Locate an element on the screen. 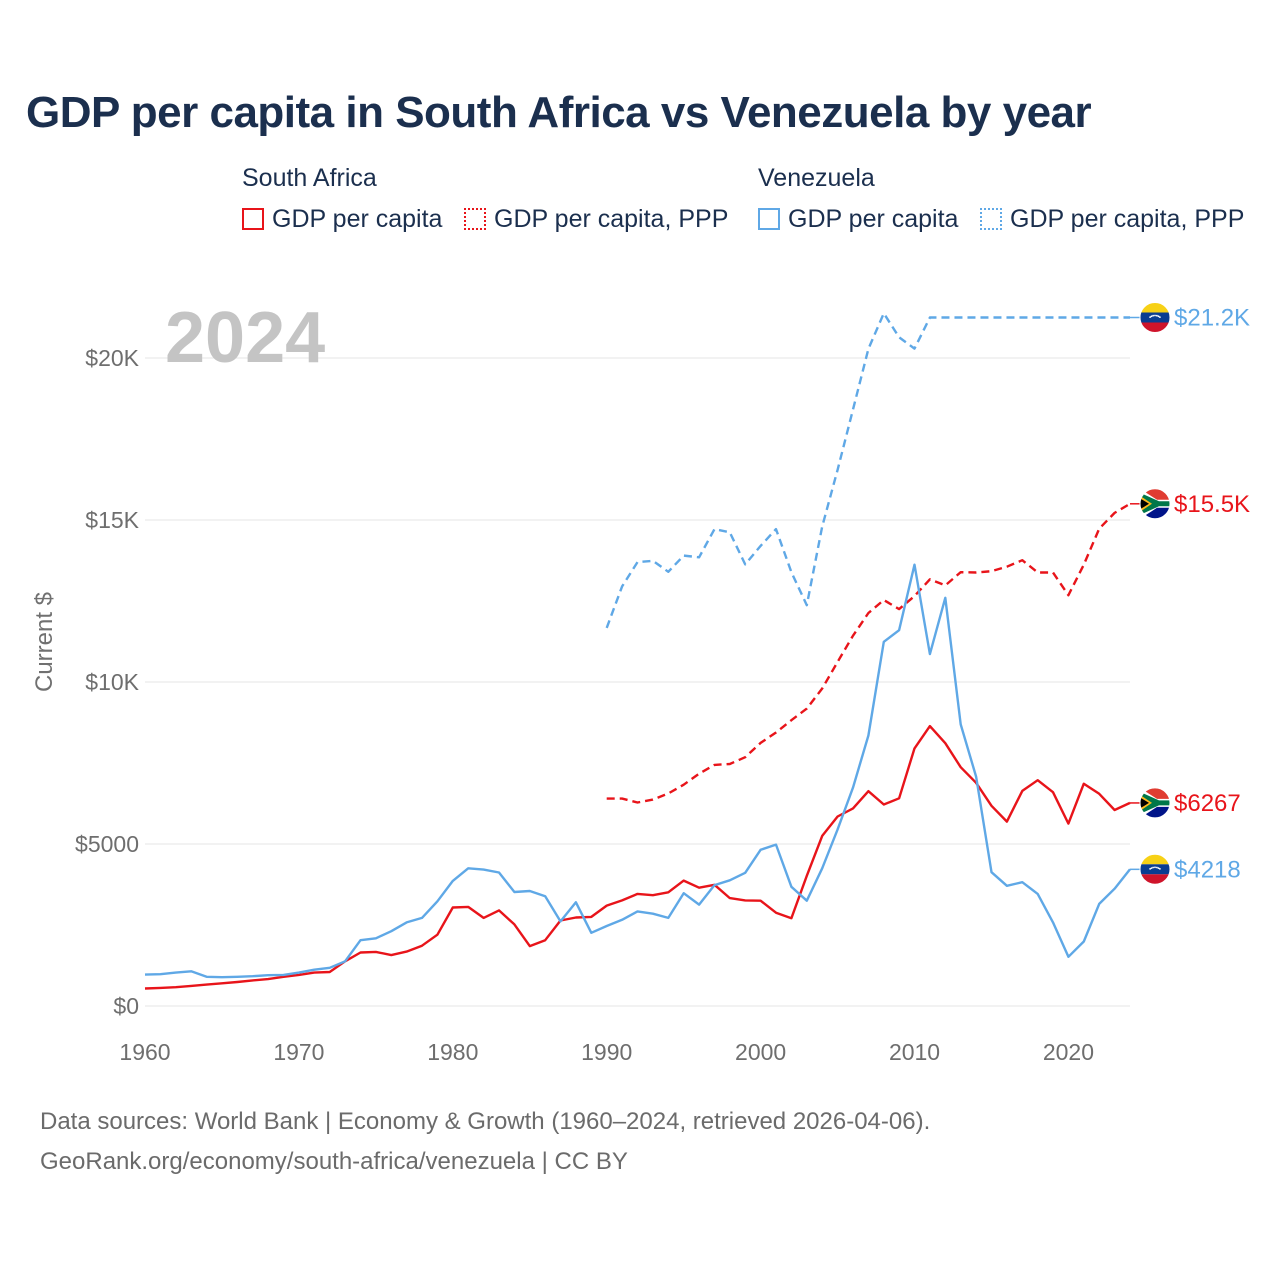  year-watermark: 2024 is located at coordinates (245, 338).